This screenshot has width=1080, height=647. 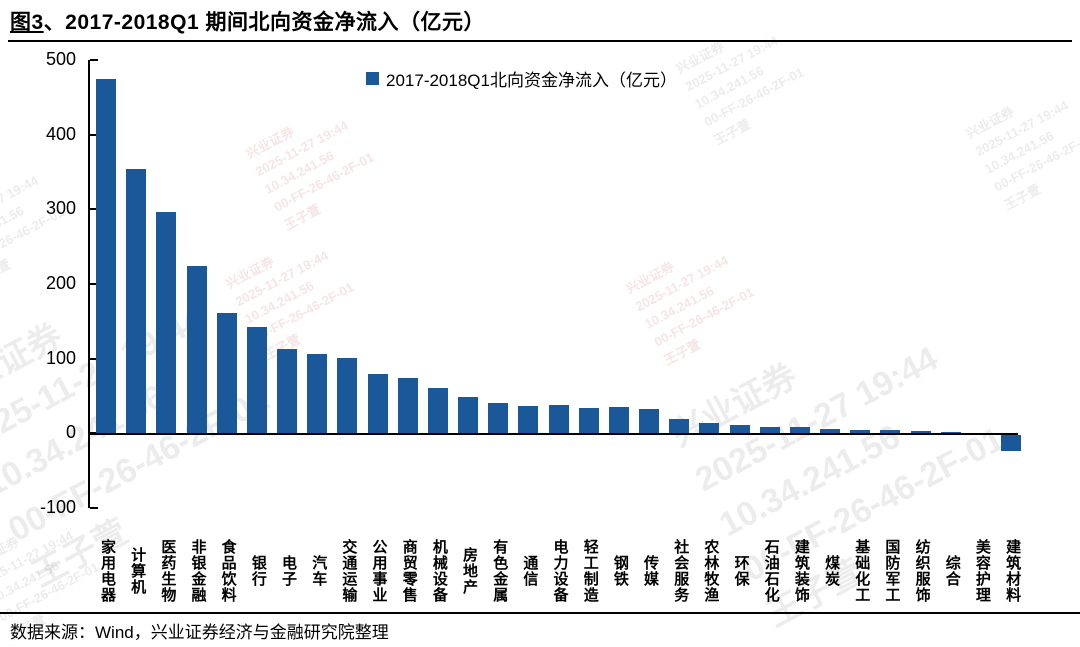 I want to click on bar-家用电器, so click(x=106, y=256).